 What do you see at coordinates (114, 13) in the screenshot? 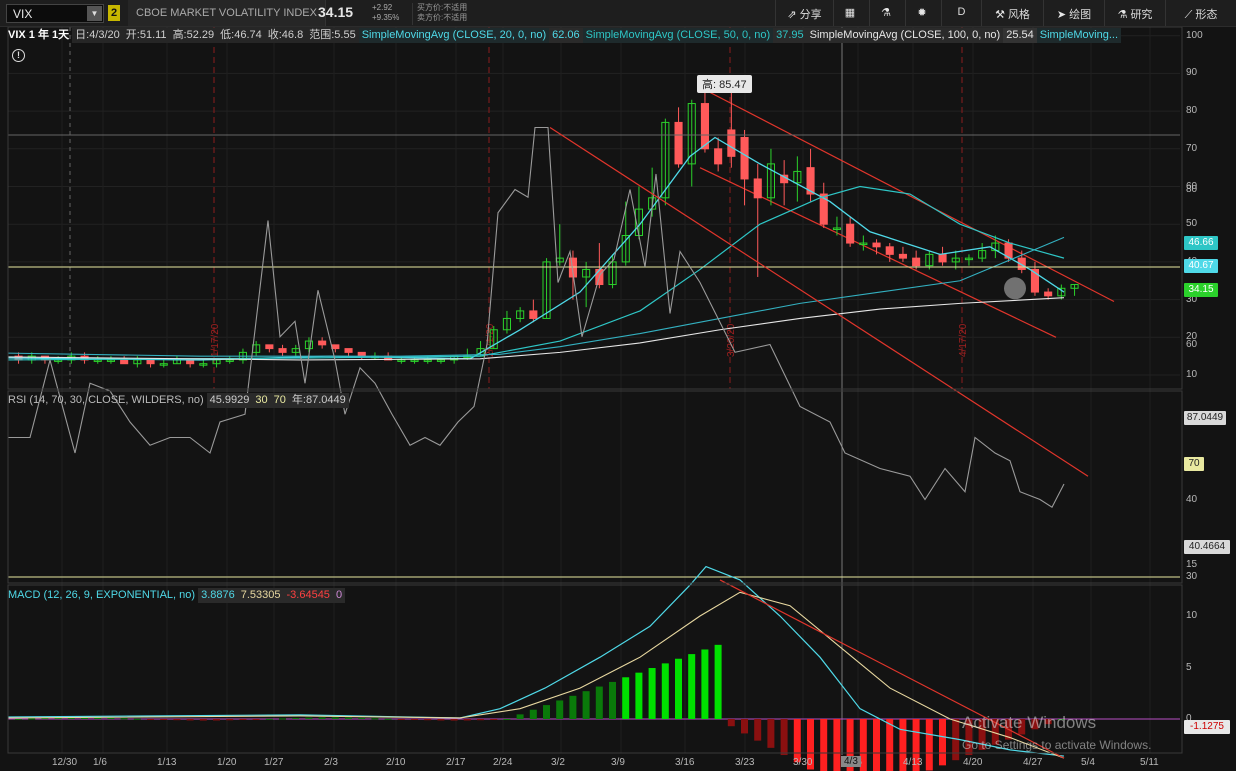
I see `link-group-badge: 2` at bounding box center [114, 13].